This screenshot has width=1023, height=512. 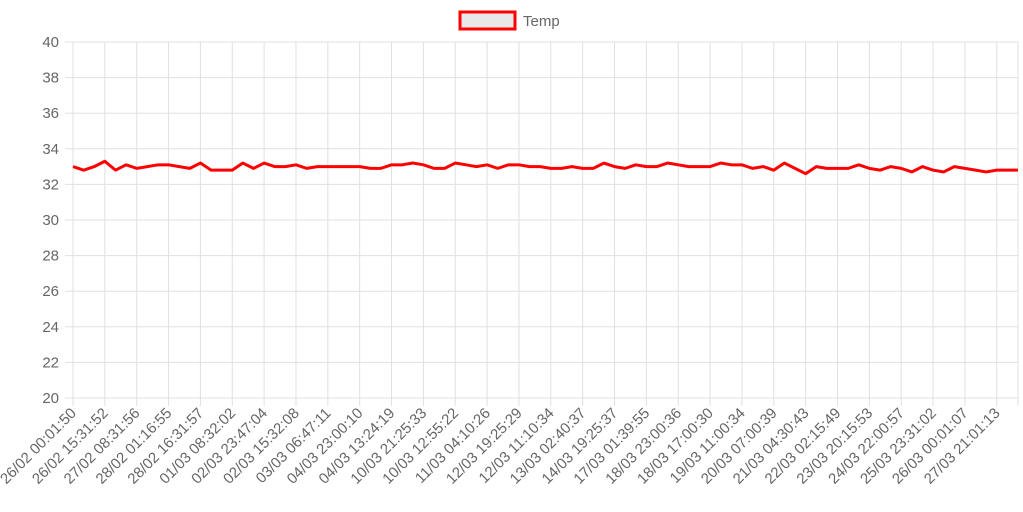 What do you see at coordinates (487, 20) in the screenshot?
I see `legend-swatch` at bounding box center [487, 20].